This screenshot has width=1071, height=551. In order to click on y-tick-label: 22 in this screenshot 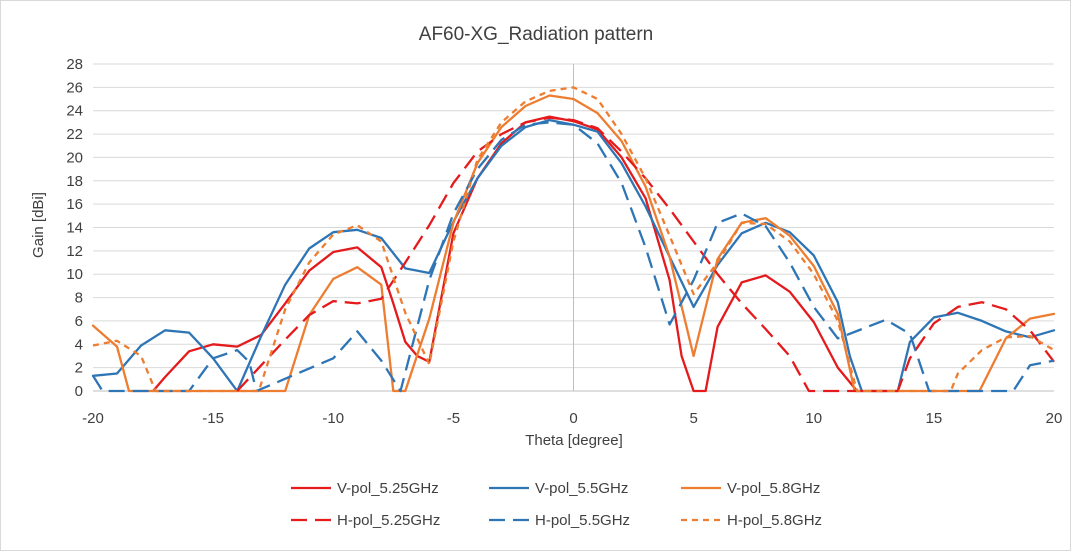, I will do `click(74, 134)`.